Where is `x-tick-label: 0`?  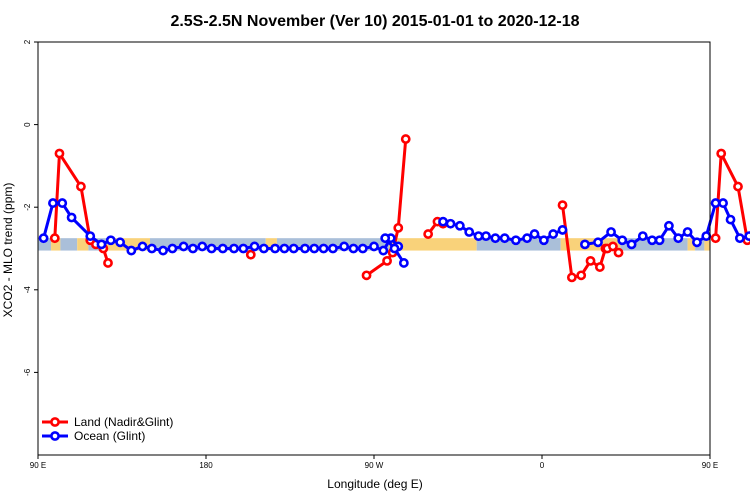
x-tick-label: 0 is located at coordinates (542, 465).